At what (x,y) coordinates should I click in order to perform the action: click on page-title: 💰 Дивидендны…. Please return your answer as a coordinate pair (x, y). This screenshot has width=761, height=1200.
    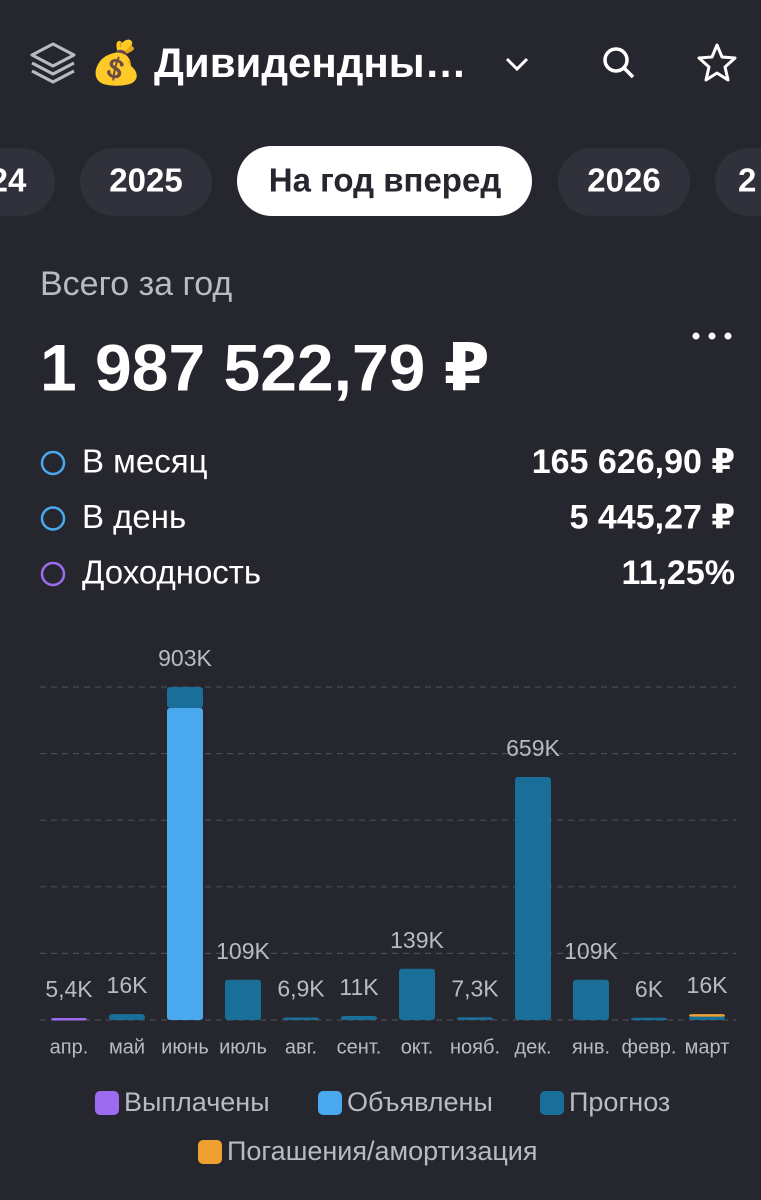
    Looking at the image, I should click on (278, 63).